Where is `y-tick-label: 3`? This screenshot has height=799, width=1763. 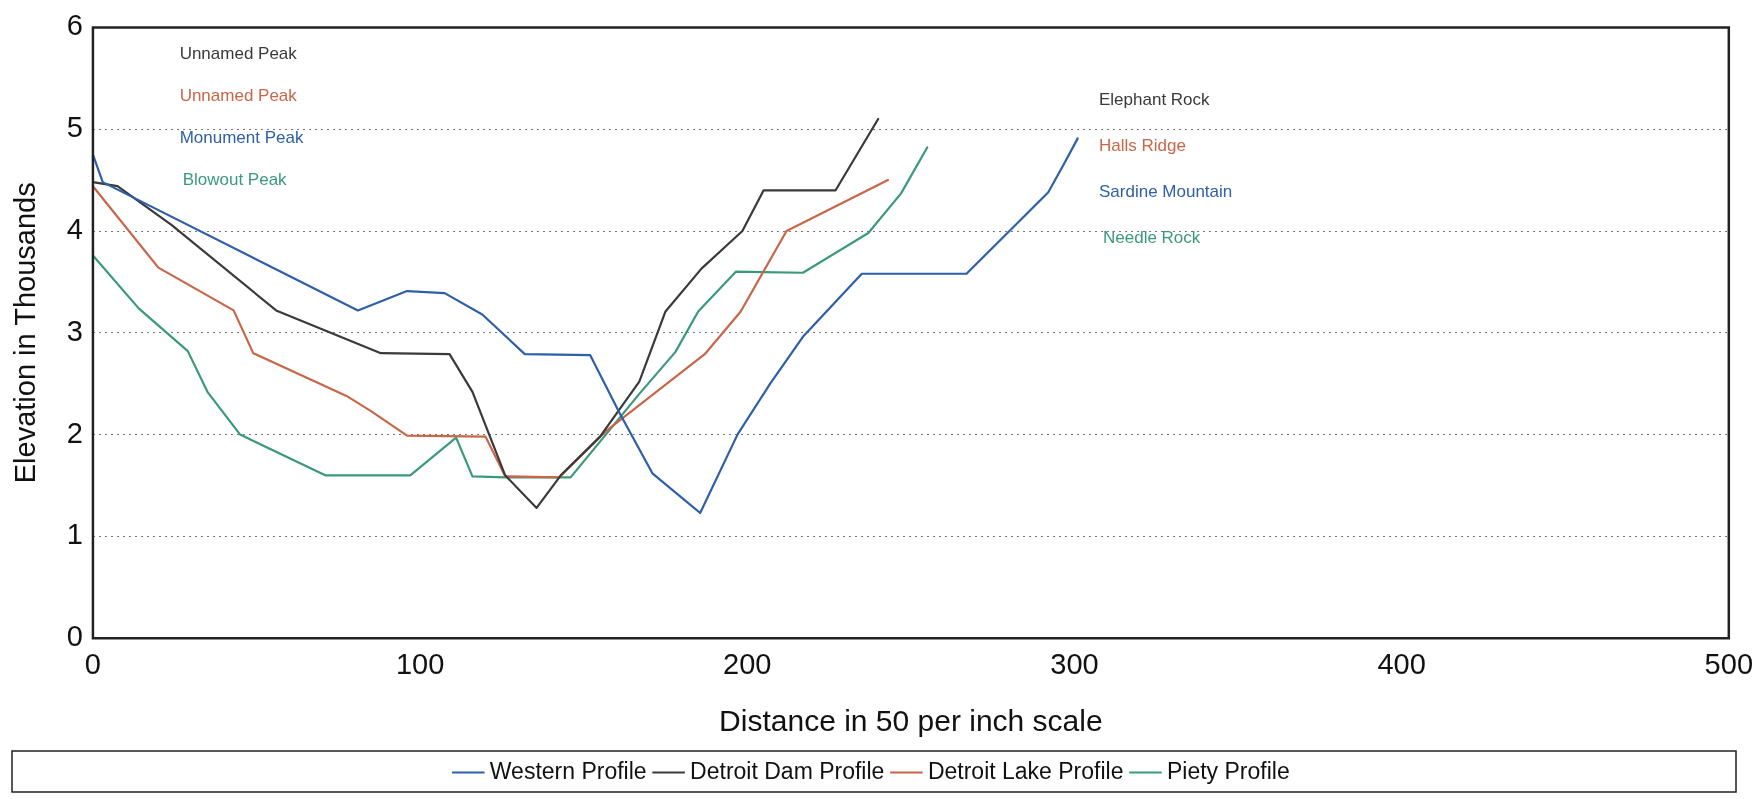 y-tick-label: 3 is located at coordinates (74, 330).